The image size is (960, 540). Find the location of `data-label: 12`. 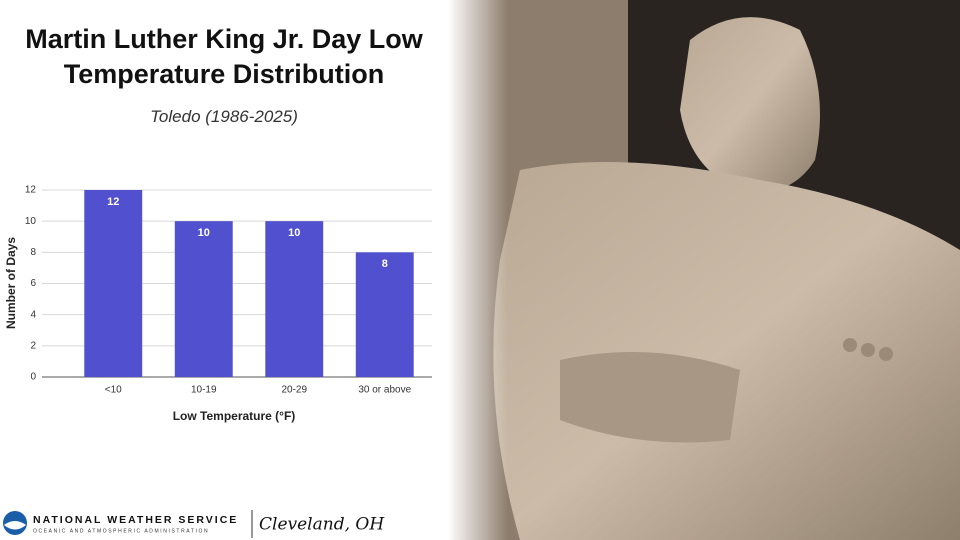

data-label: 12 is located at coordinates (113, 202).